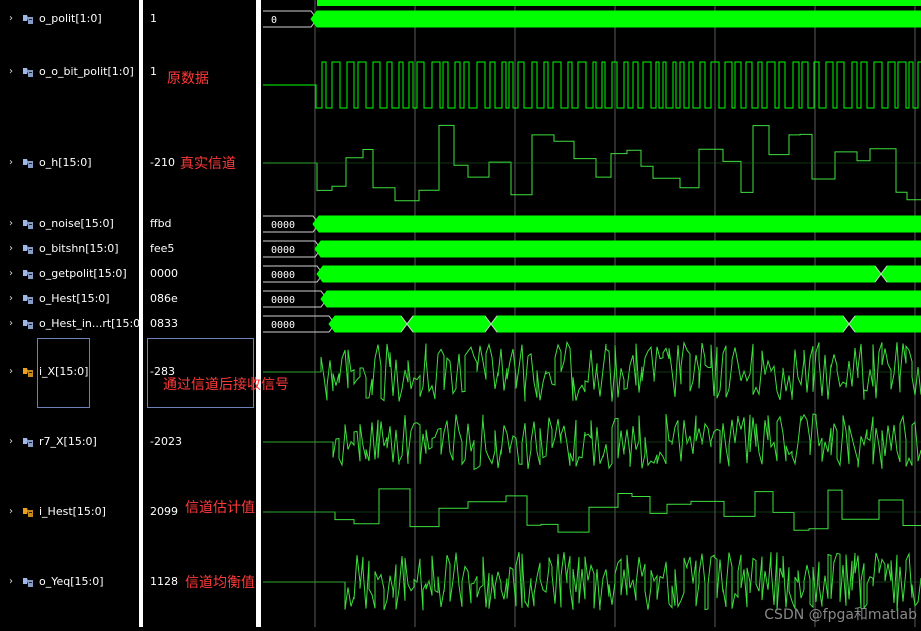 The image size is (921, 631). Describe the element at coordinates (592, 85) in the screenshot. I see `digital-waveform` at that location.